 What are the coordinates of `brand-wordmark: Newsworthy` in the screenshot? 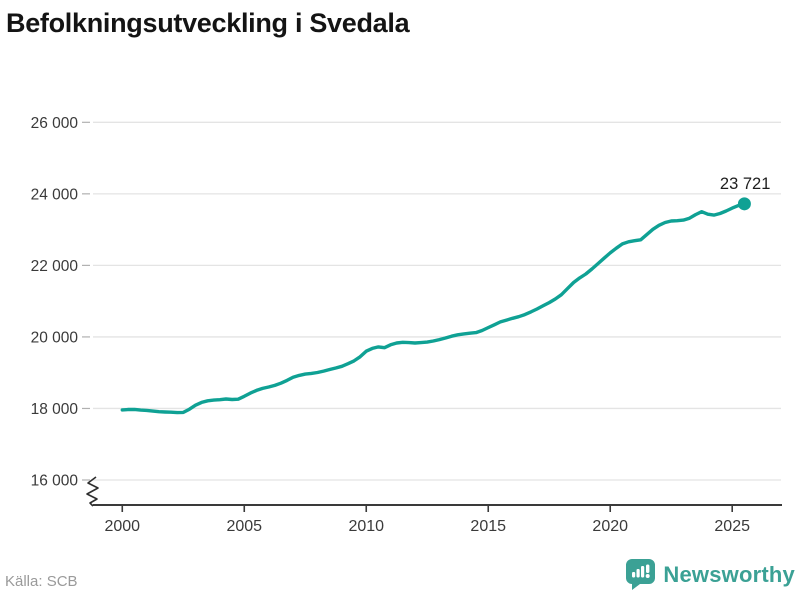 It's located at (729, 574).